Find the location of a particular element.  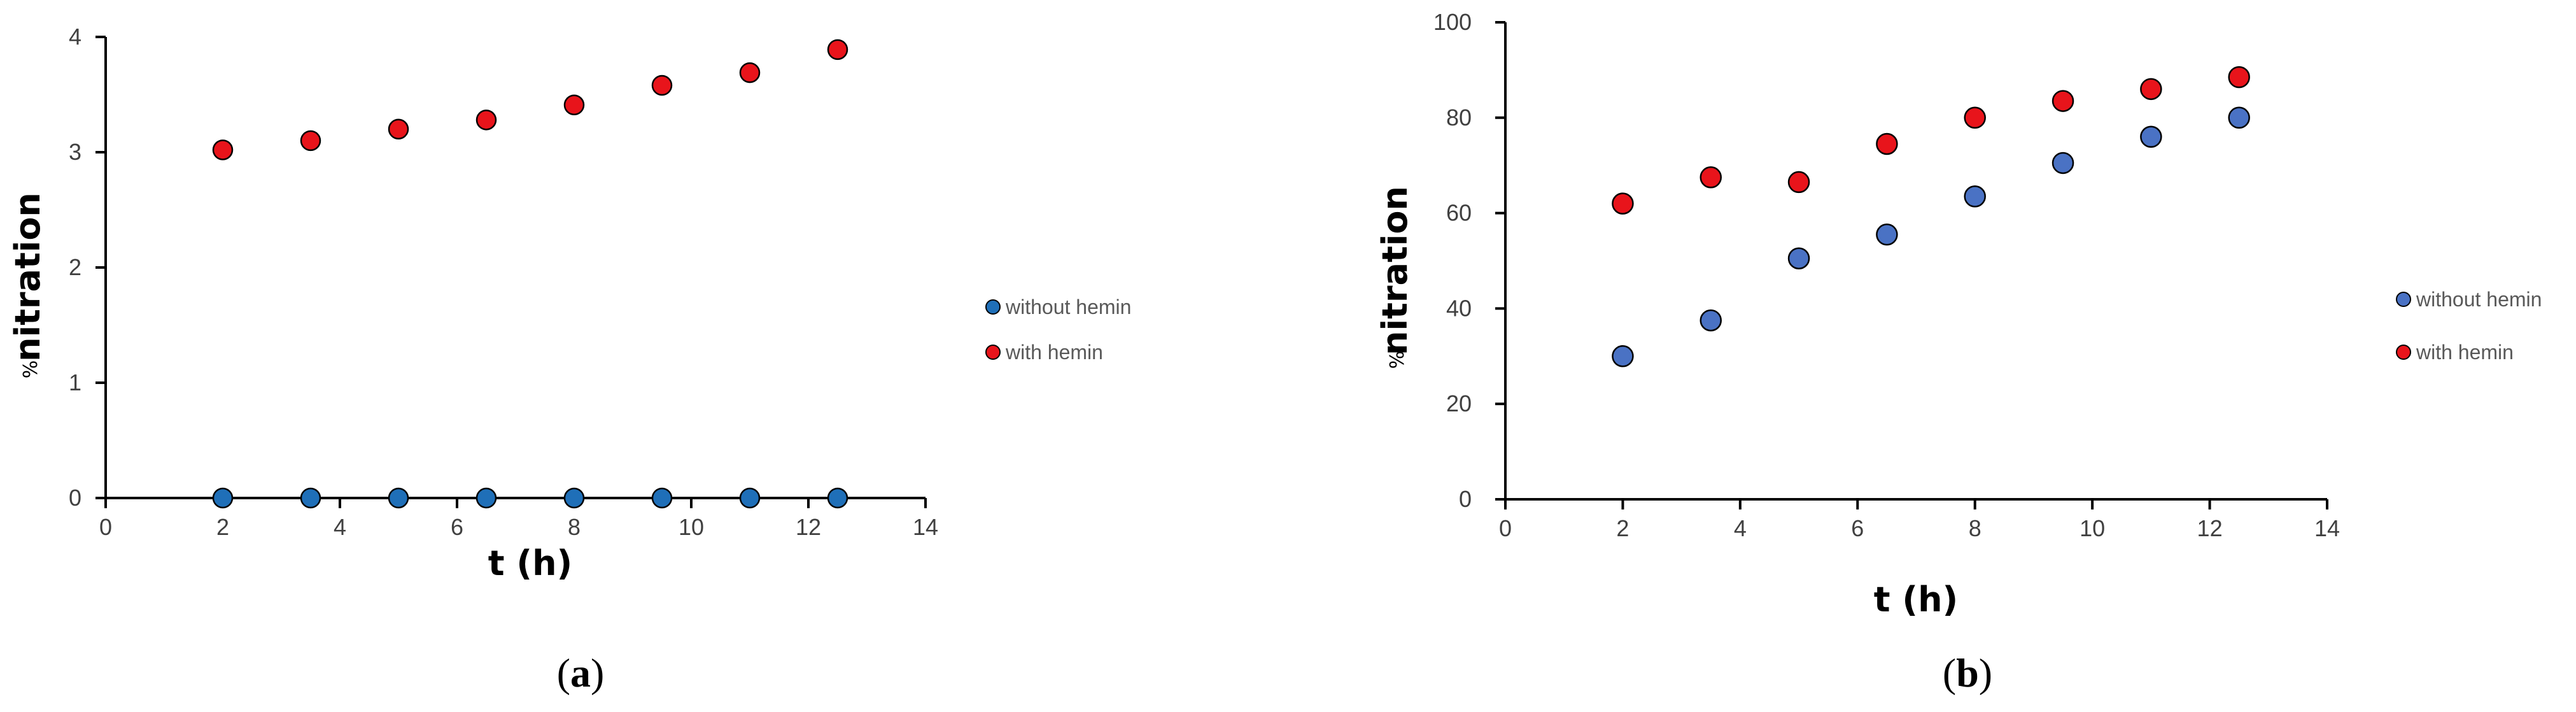

y-tick-label: 60 is located at coordinates (1459, 213).